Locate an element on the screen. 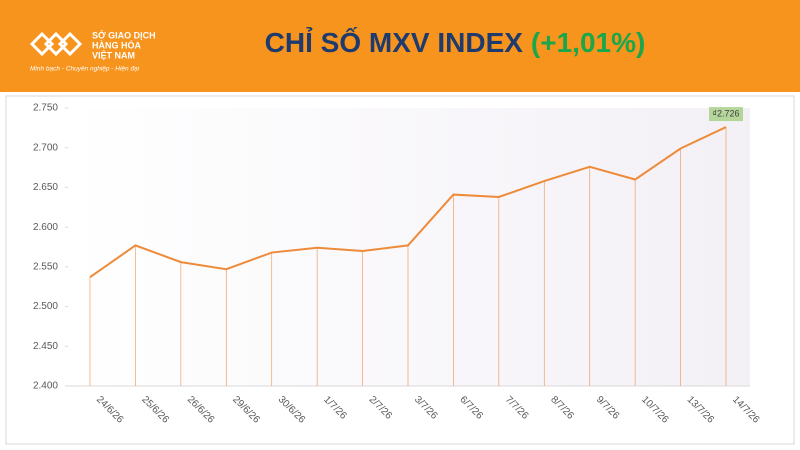 The image size is (800, 450). logo-line: VIỆT NAM is located at coordinates (113, 54).